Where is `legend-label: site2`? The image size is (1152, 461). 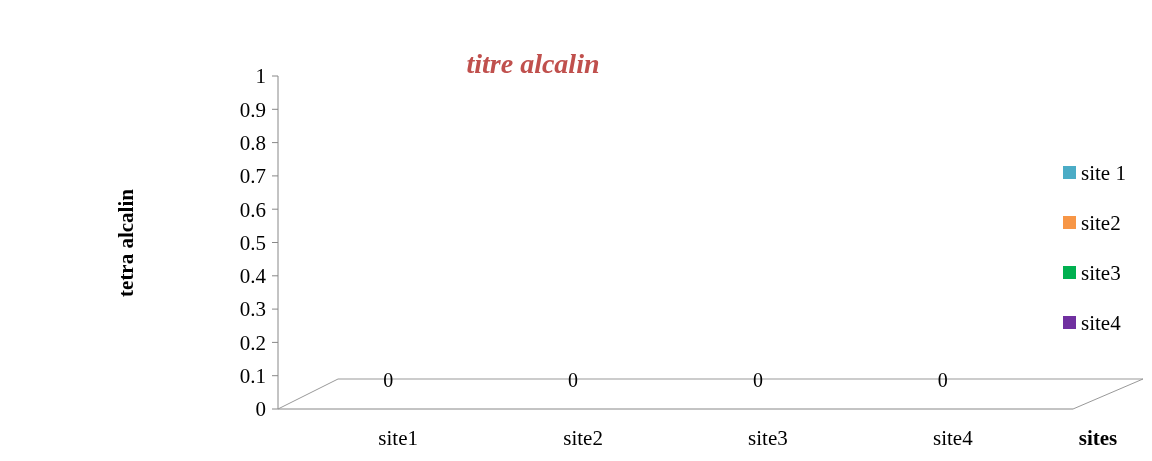
legend-label: site2 is located at coordinates (1101, 223).